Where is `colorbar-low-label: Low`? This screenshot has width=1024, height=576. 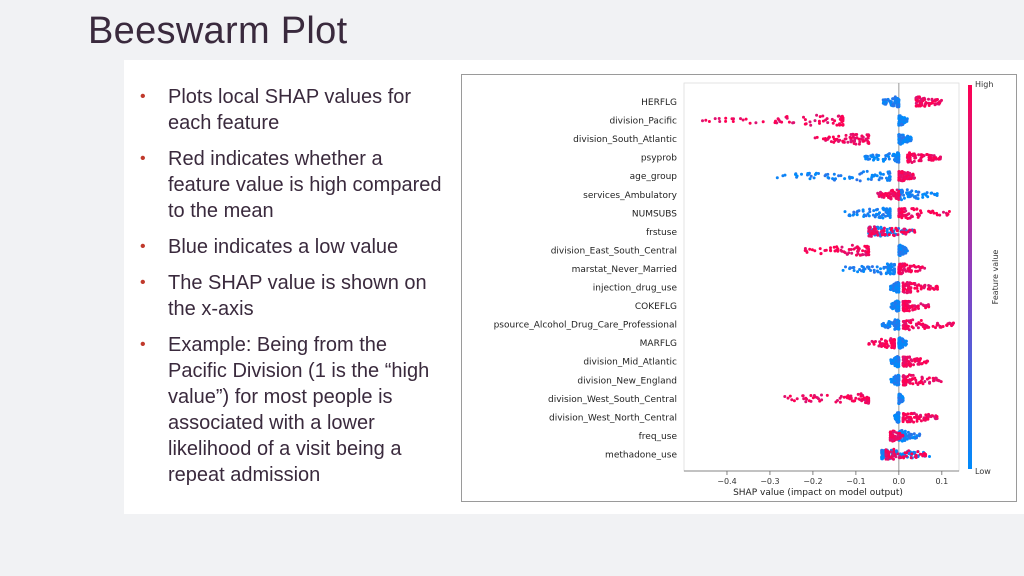
colorbar-low-label: Low is located at coordinates (983, 471).